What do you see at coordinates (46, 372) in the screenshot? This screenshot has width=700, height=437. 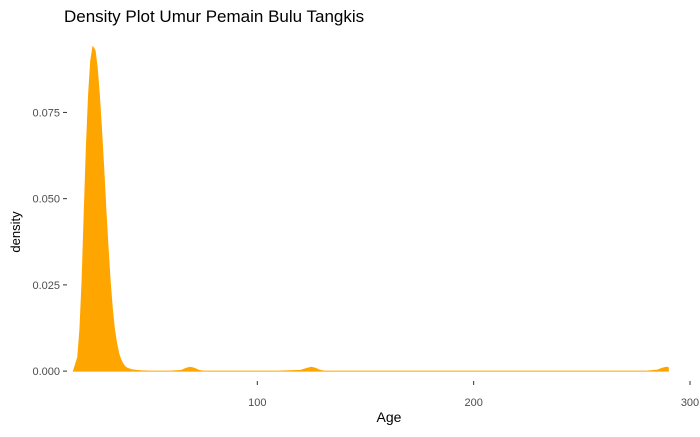 I see `y-tick-label: 0.000` at bounding box center [46, 372].